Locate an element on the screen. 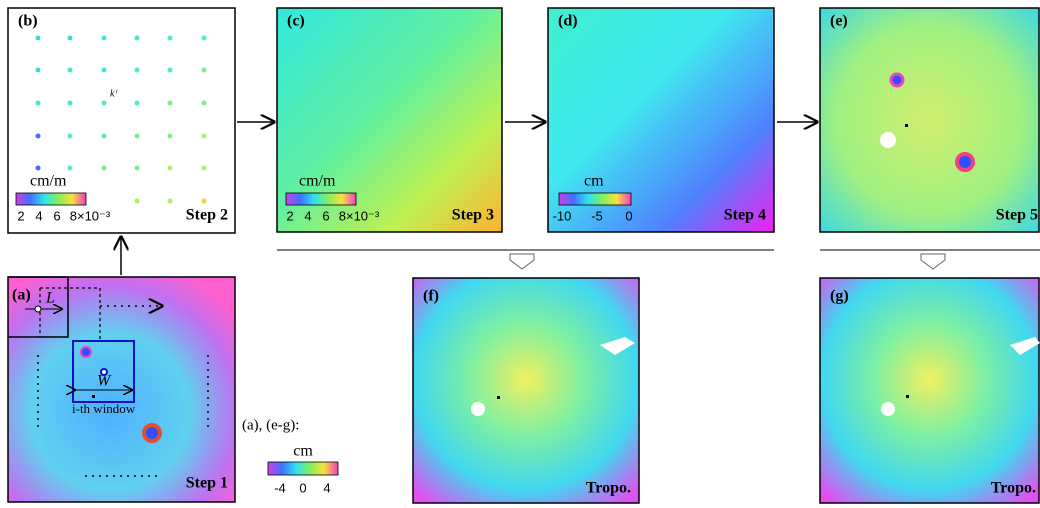 This screenshot has width=1040, height=508. step-label: Step 5 is located at coordinates (1017, 215).